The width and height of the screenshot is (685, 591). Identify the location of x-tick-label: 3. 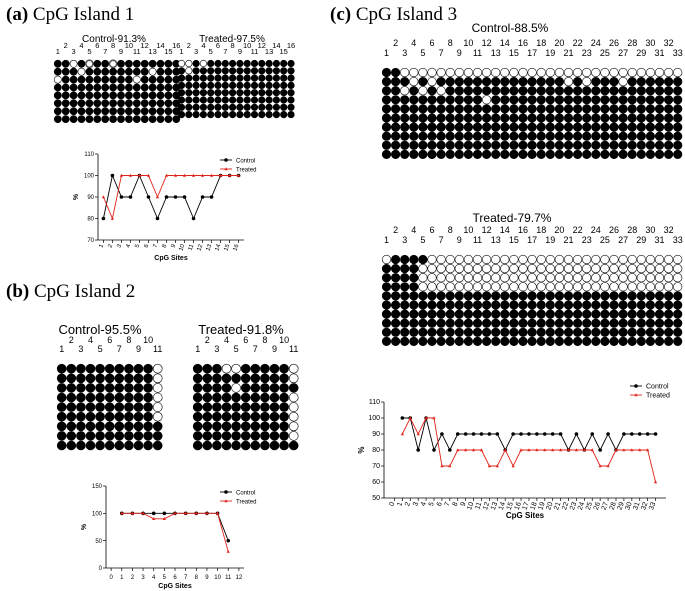
(120, 246).